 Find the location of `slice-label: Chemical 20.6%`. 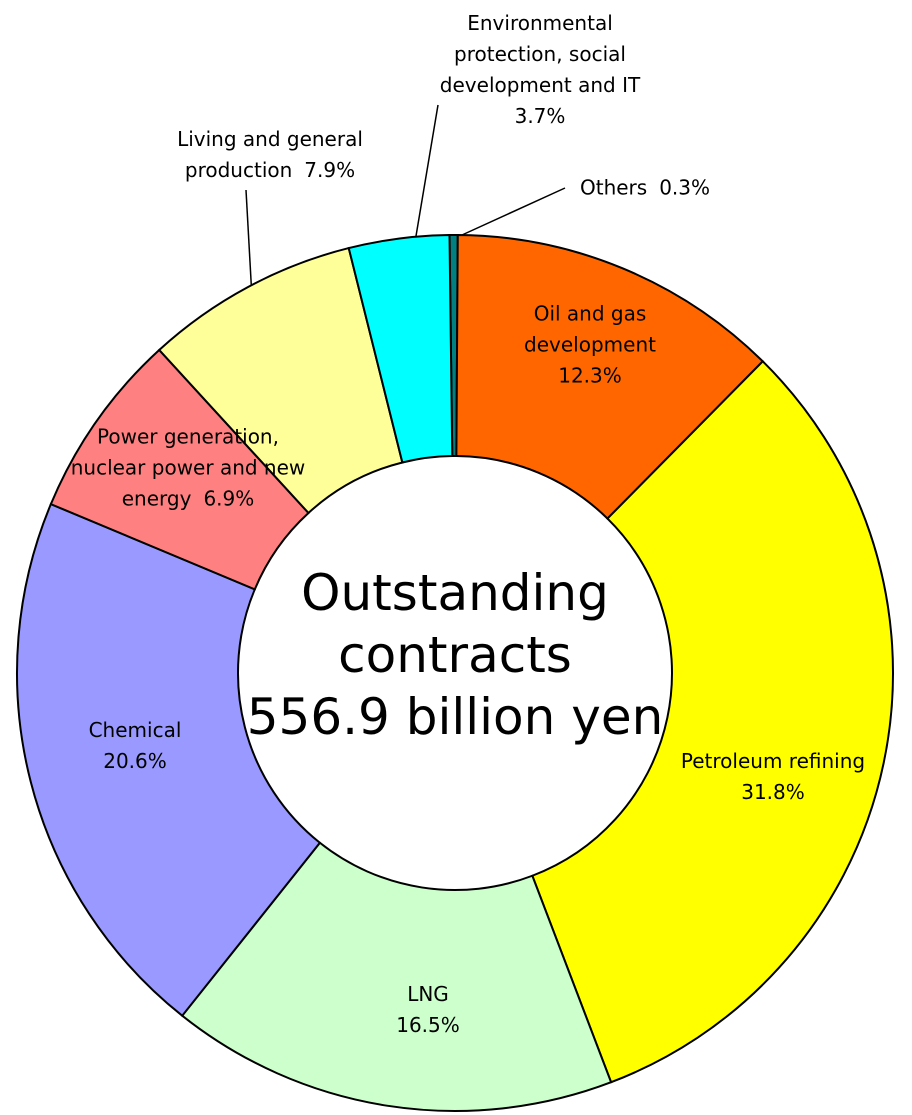

slice-label: Chemical 20.6% is located at coordinates (135, 746).